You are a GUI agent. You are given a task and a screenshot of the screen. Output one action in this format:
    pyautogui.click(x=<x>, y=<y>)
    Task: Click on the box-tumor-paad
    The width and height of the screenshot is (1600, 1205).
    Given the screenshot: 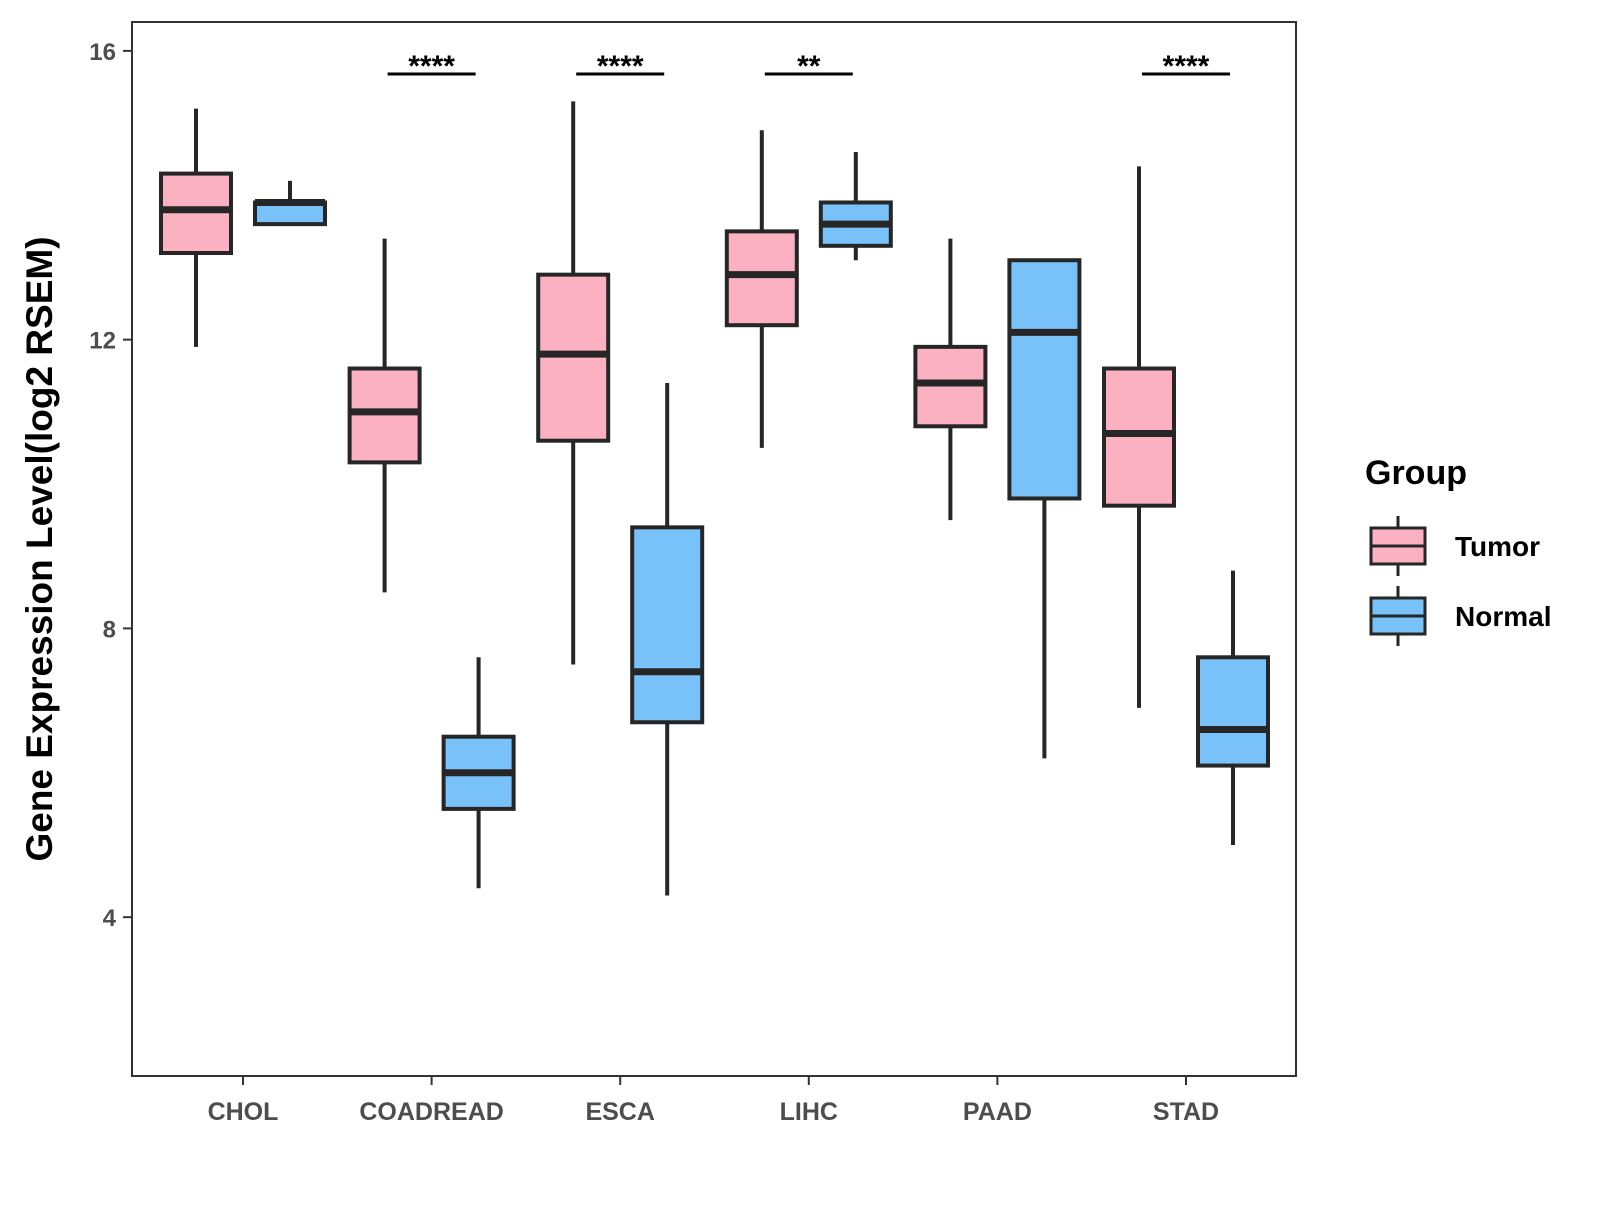 What is the action you would take?
    pyautogui.click(x=950, y=379)
    